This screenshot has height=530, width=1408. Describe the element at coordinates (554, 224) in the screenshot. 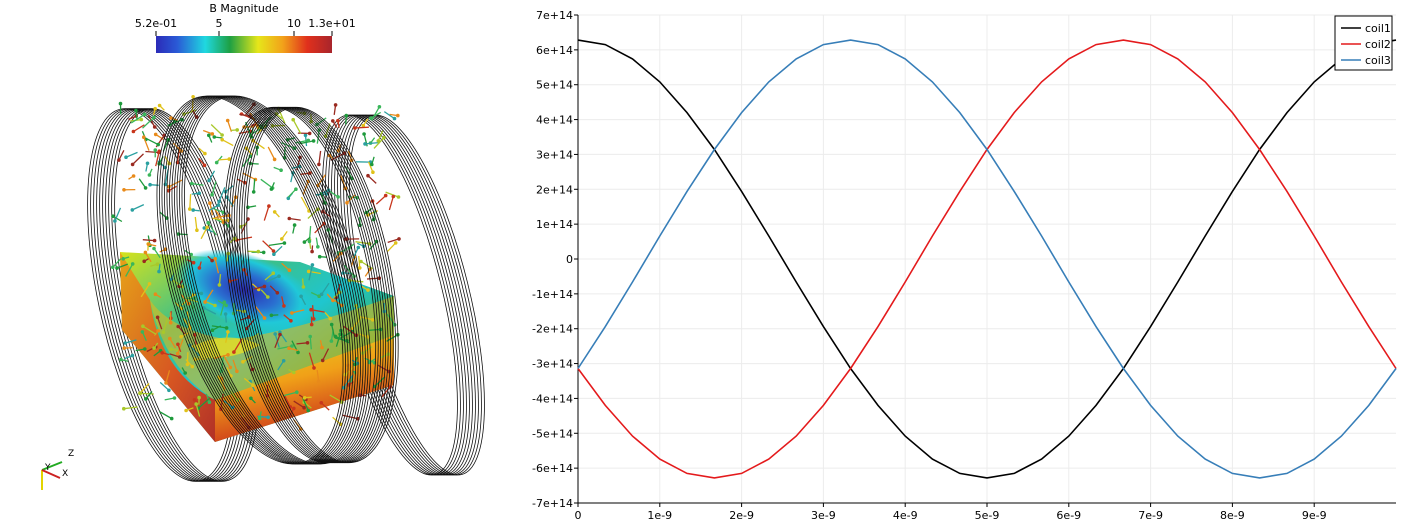

I see `y-tick-label: 1e+14` at that location.